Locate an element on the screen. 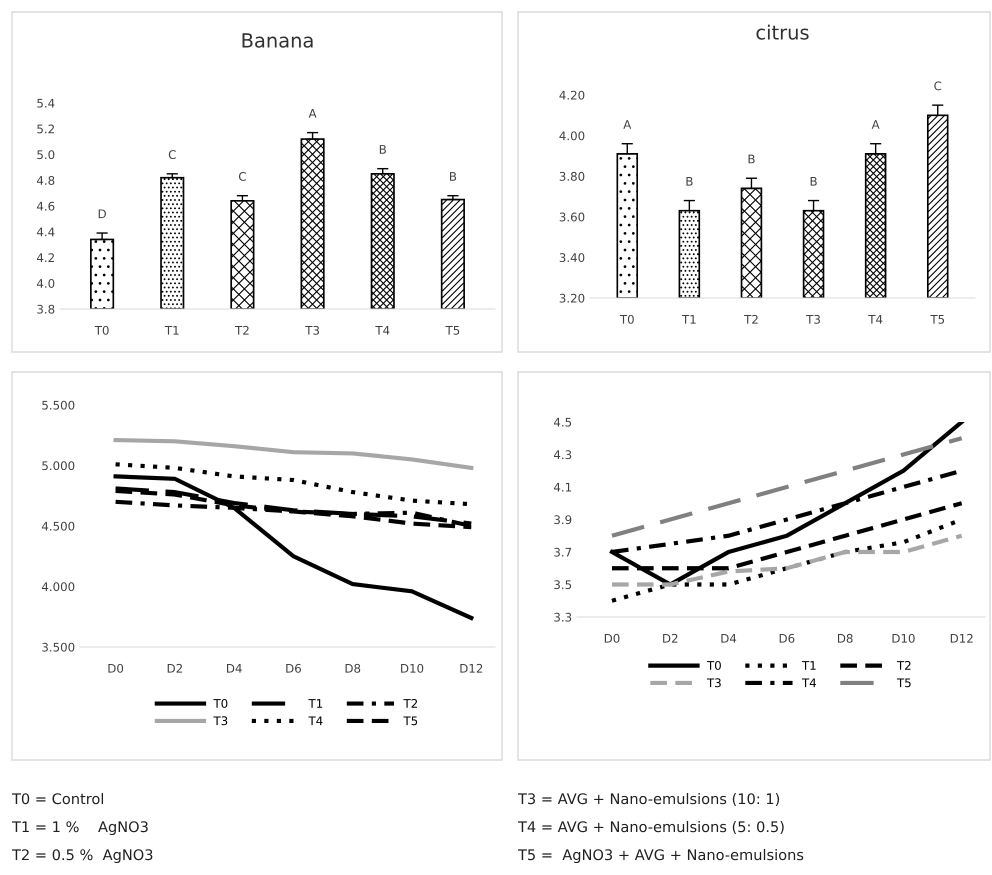  y-tick-label: 3.80 is located at coordinates (572, 176).